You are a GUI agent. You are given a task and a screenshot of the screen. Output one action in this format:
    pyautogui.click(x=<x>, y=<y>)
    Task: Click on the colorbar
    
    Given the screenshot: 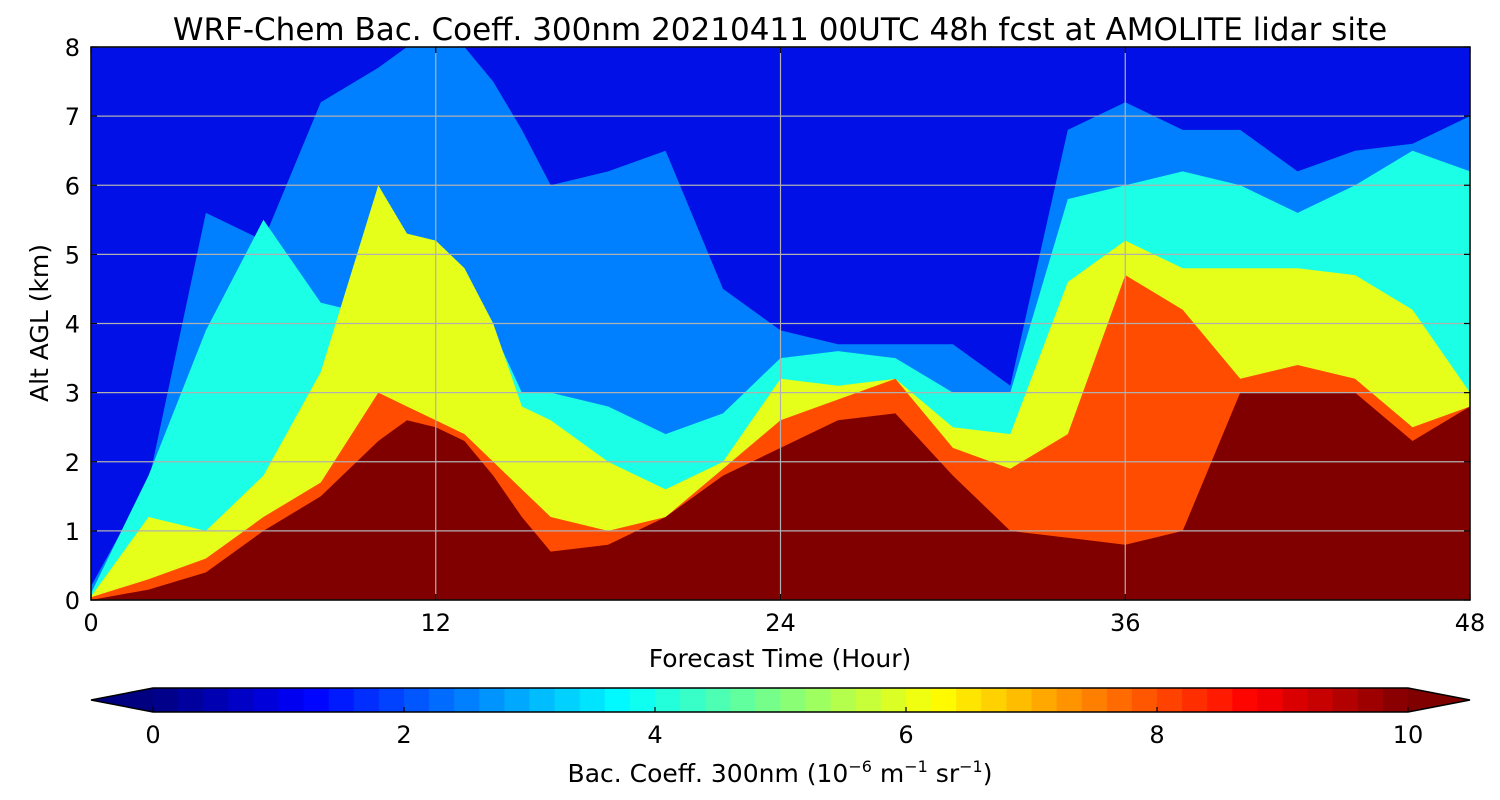 What is the action you would take?
    pyautogui.click(x=780, y=700)
    